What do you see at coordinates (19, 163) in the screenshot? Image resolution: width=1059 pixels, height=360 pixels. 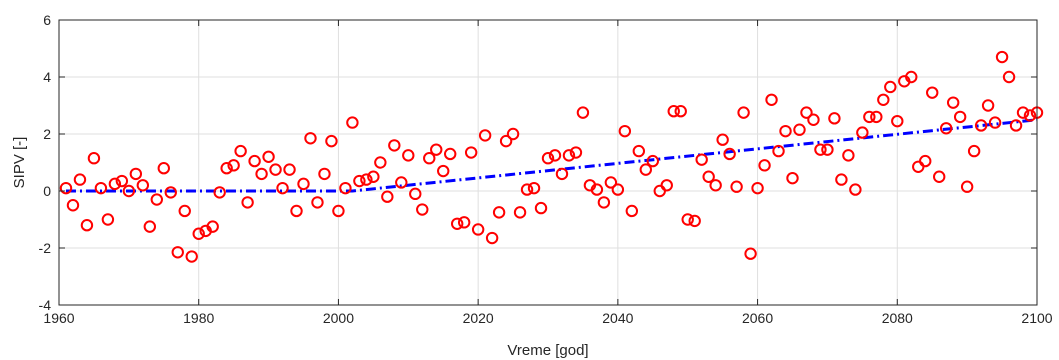 I see `y-axis-label: SIPV [-]` at bounding box center [19, 163].